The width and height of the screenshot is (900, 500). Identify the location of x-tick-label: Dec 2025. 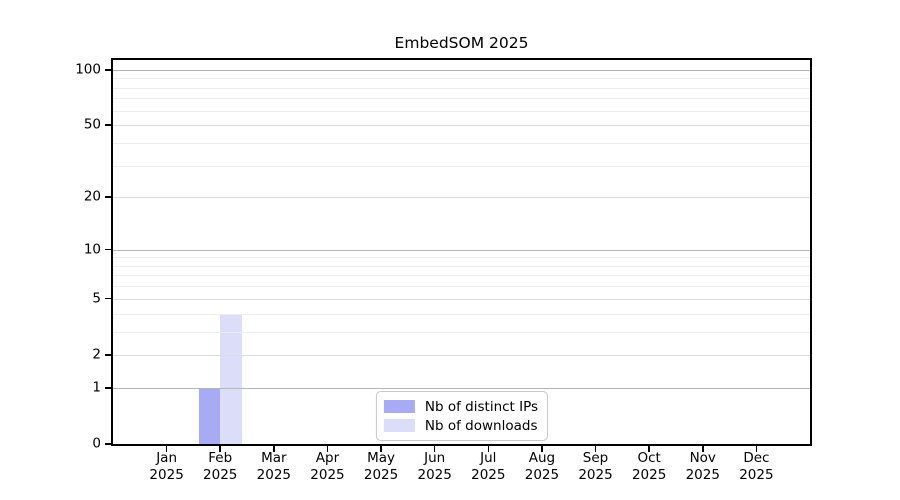
(756, 466).